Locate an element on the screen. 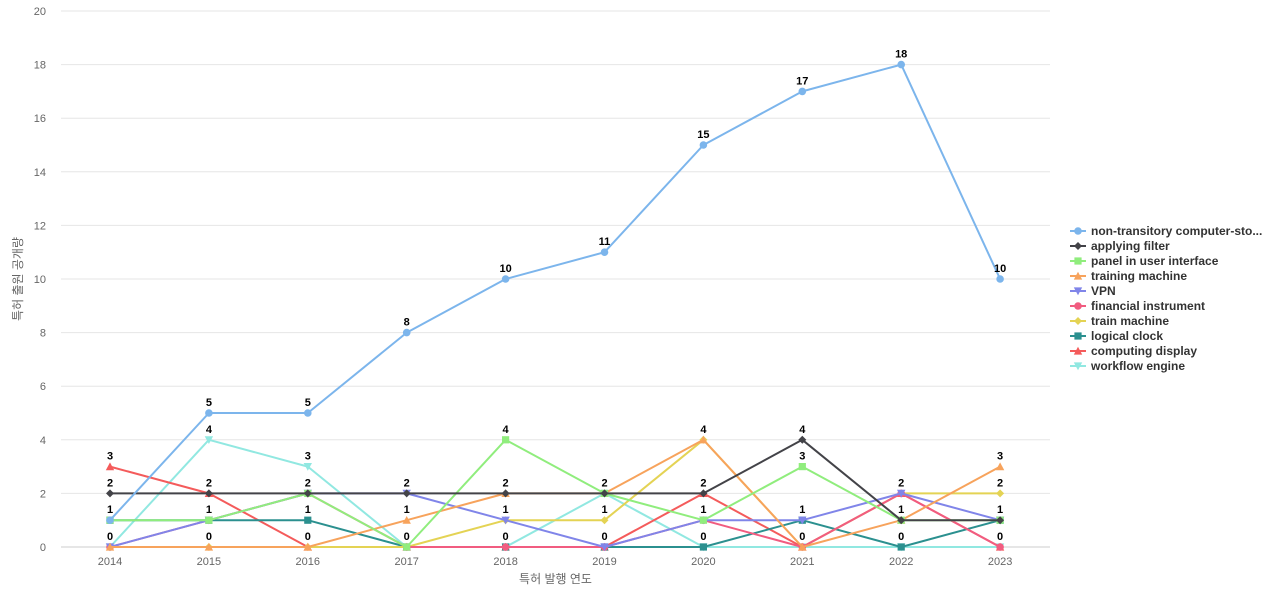 This screenshot has width=1280, height=600. legend-item: VPN is located at coordinates (1093, 291).